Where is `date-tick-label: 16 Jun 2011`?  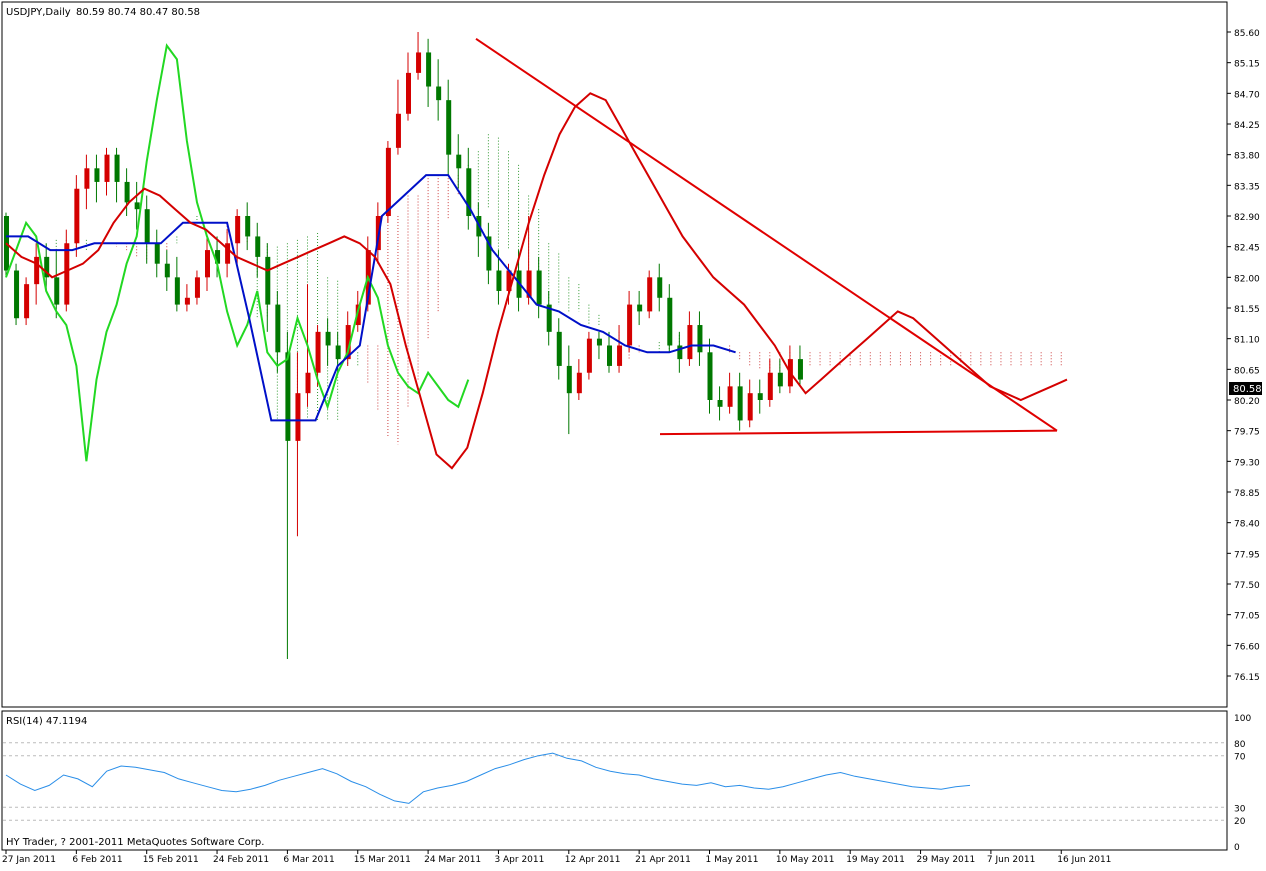
date-tick-label: 16 Jun 2011 is located at coordinates (1084, 860).